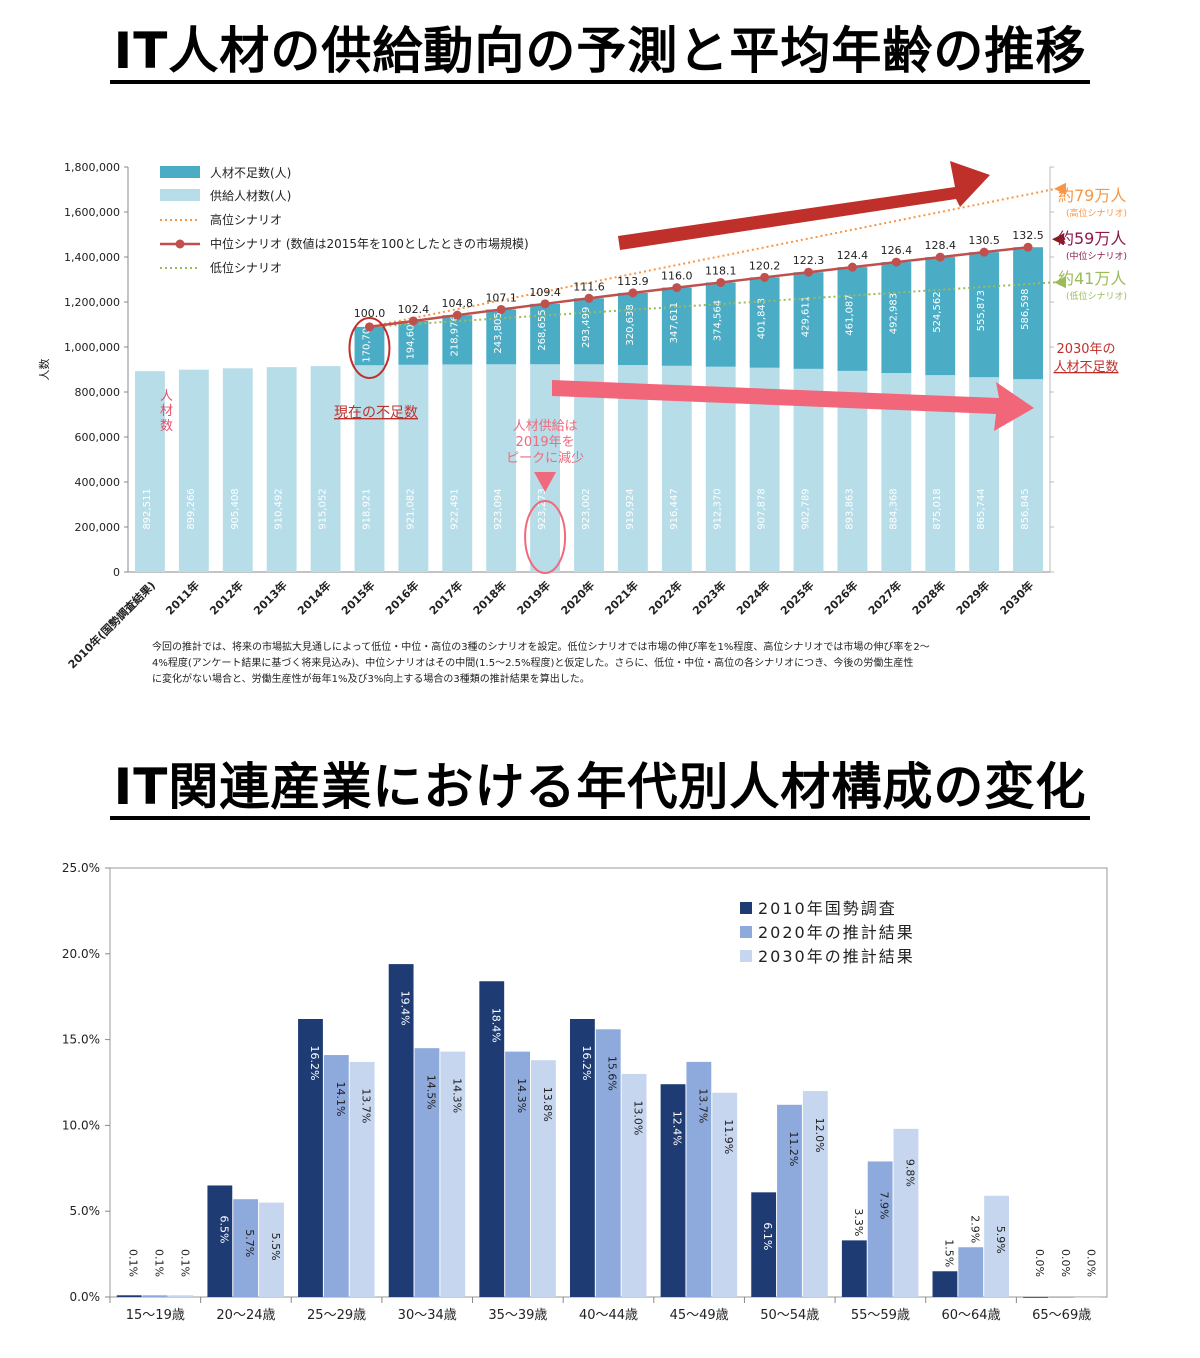 The height and width of the screenshot is (1358, 1200). What do you see at coordinates (718, 508) in the screenshot?
I see `supply-value-label: 912,370` at bounding box center [718, 508].